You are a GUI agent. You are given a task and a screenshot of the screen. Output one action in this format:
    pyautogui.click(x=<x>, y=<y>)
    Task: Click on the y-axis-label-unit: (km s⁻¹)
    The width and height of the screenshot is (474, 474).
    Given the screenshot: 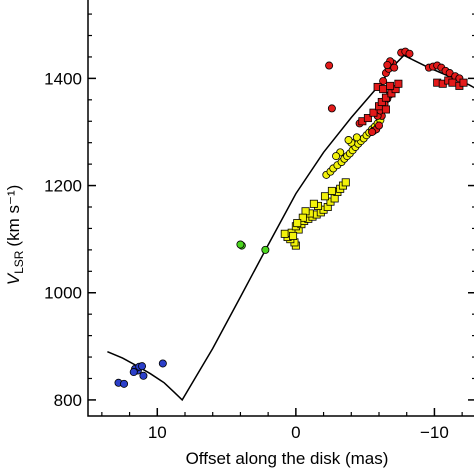 What is the action you would take?
    pyautogui.click(x=13, y=216)
    